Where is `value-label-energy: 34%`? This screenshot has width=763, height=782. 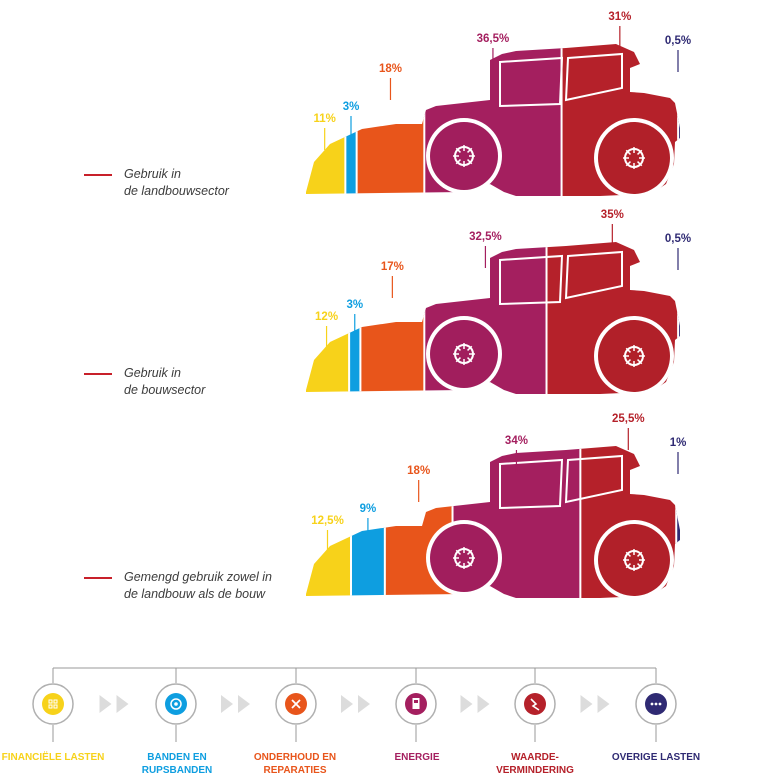
value-label-energy: 34% is located at coordinates (516, 453).